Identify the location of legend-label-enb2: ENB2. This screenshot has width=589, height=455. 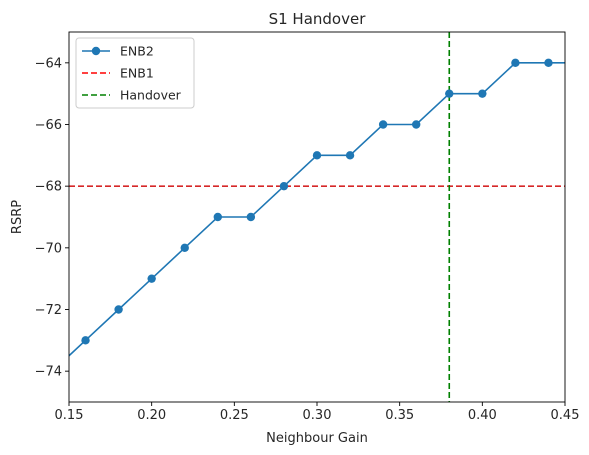
(137, 51).